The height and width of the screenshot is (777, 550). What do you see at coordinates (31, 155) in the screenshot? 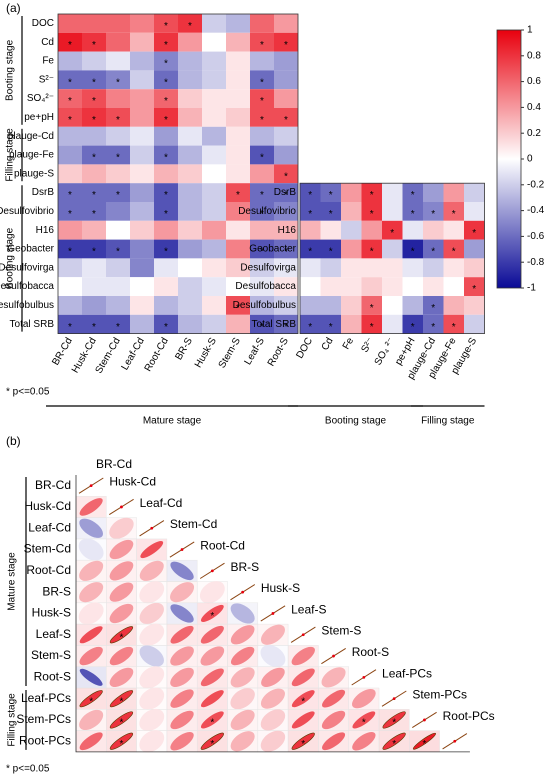
I see `row-label: plauge-Fe` at bounding box center [31, 155].